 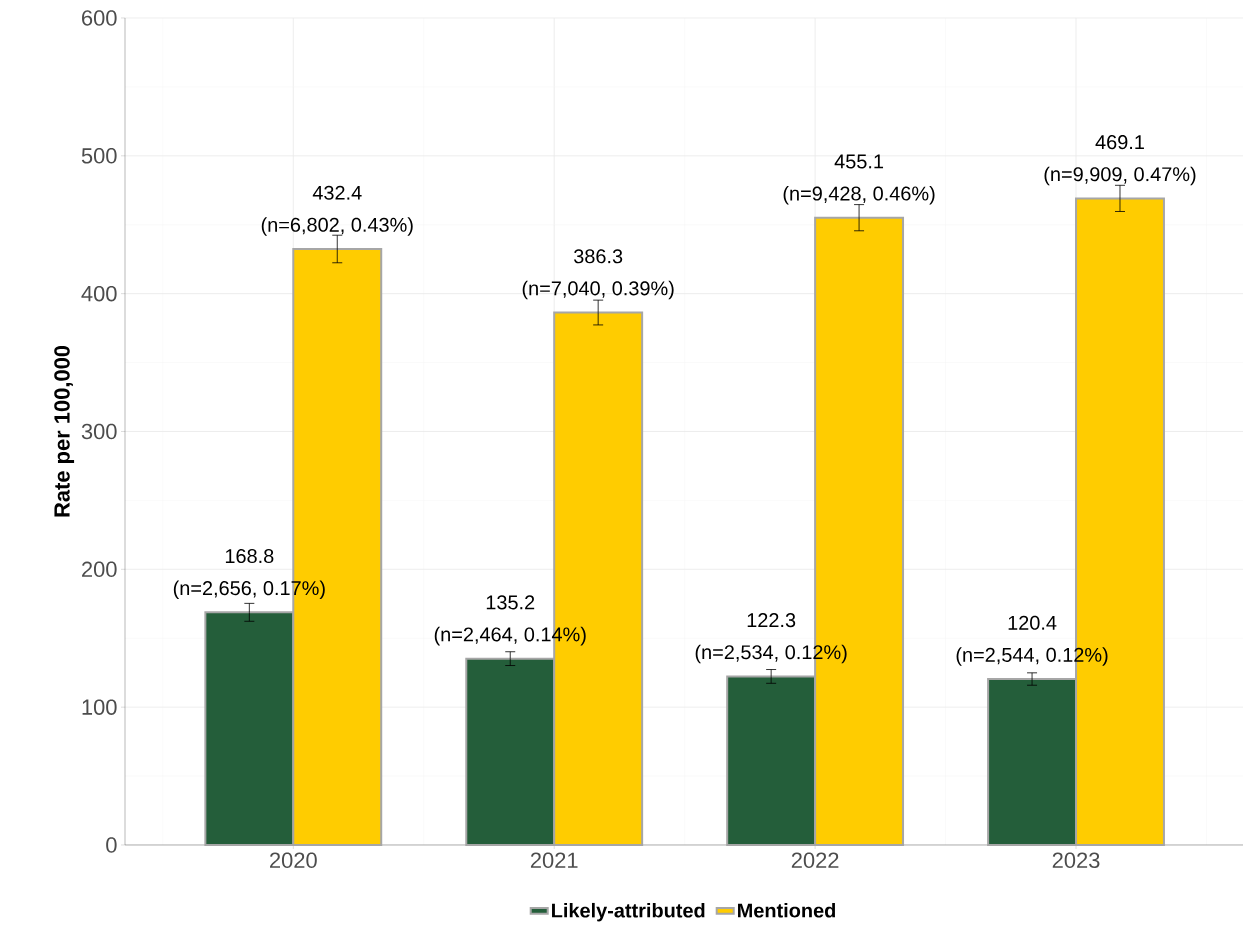 What do you see at coordinates (99, 293) in the screenshot?
I see `y-tick-label: 400` at bounding box center [99, 293].